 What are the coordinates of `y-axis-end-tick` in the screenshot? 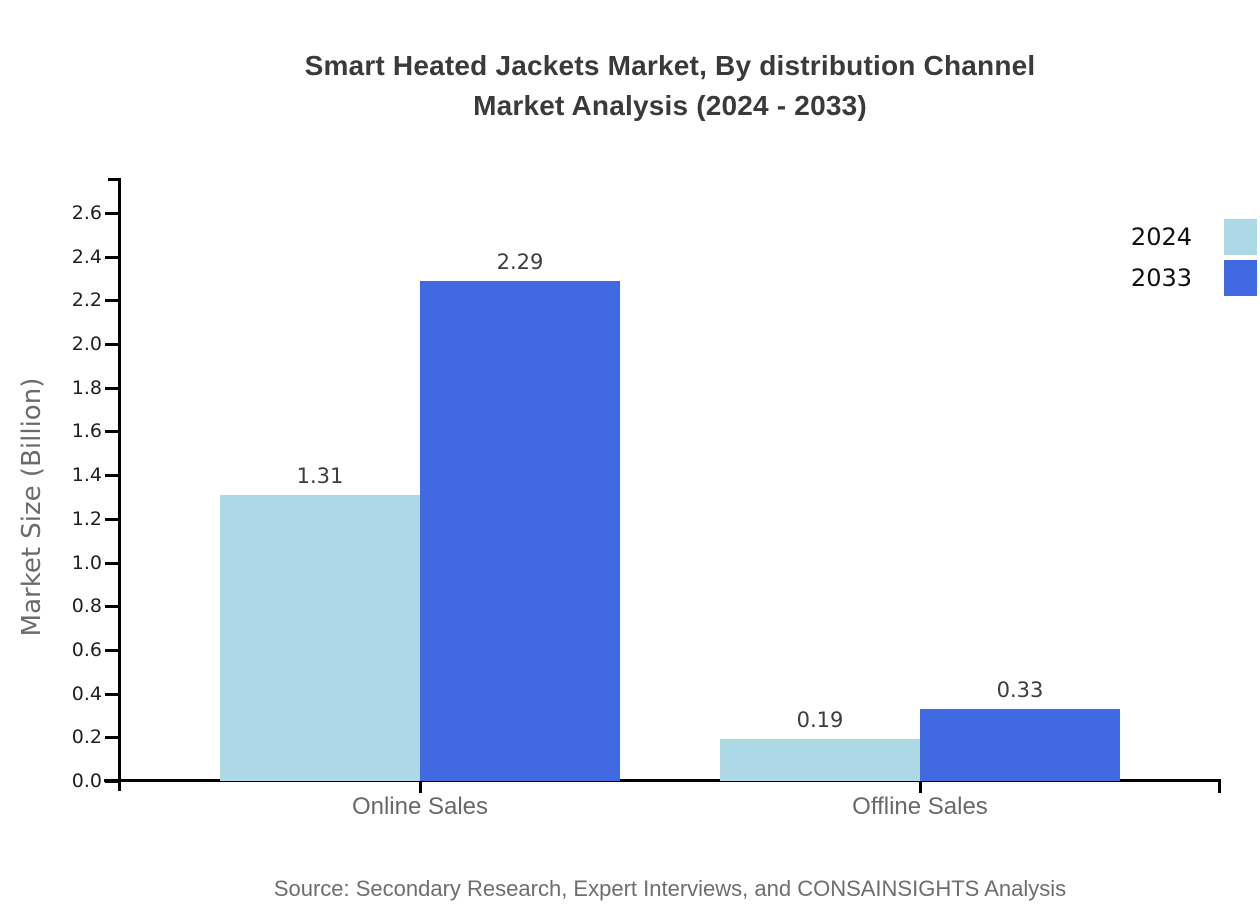 It's located at (114, 179).